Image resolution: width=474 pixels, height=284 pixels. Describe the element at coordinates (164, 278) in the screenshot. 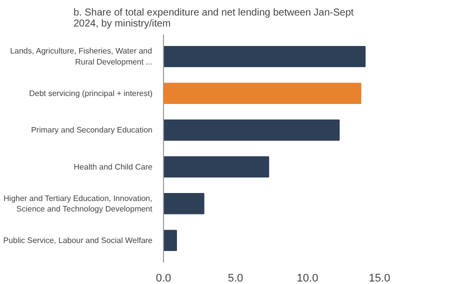

I see `x-tick-label: 0.0` at that location.